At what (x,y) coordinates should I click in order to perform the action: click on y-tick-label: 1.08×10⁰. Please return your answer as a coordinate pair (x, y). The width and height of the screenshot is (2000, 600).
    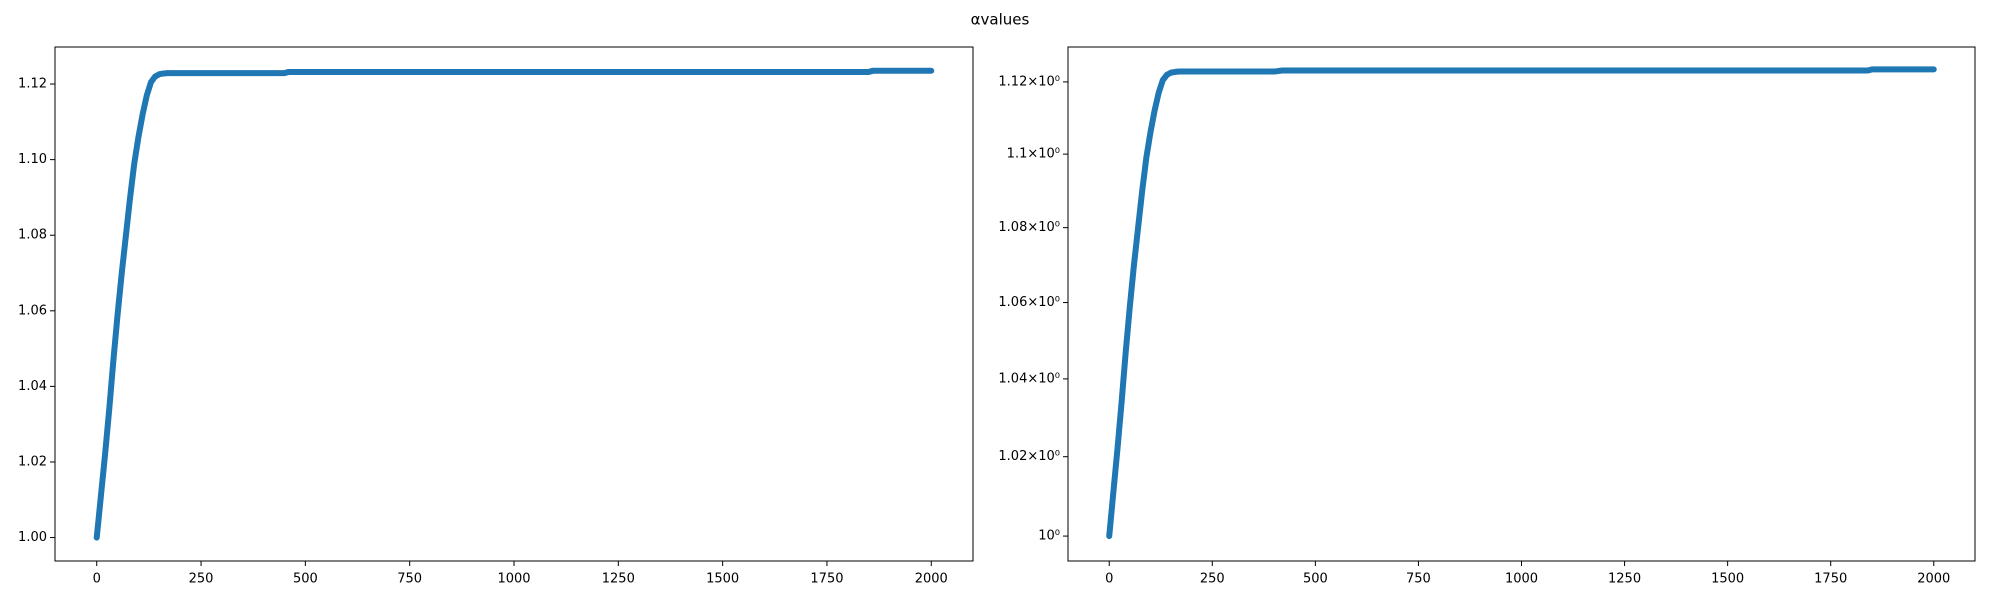
    Looking at the image, I should click on (1029, 227).